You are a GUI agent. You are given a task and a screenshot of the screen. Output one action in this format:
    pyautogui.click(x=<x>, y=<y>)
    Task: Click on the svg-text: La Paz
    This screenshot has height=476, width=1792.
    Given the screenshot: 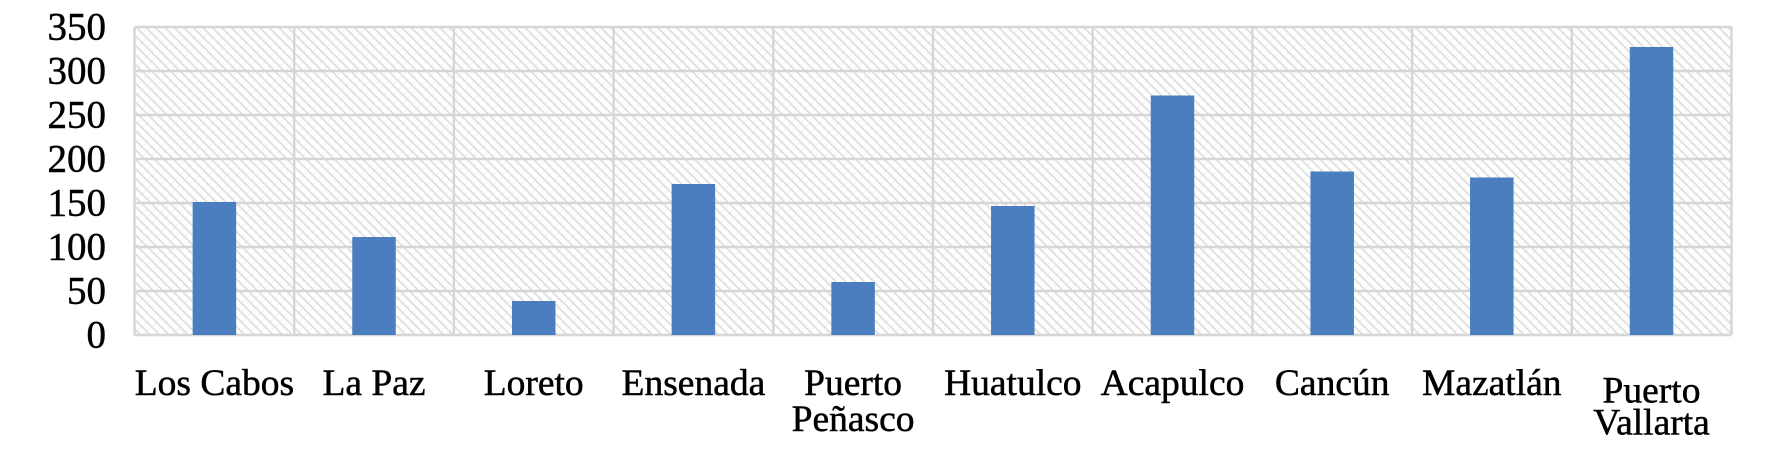 What is the action you would take?
    pyautogui.click(x=373, y=383)
    